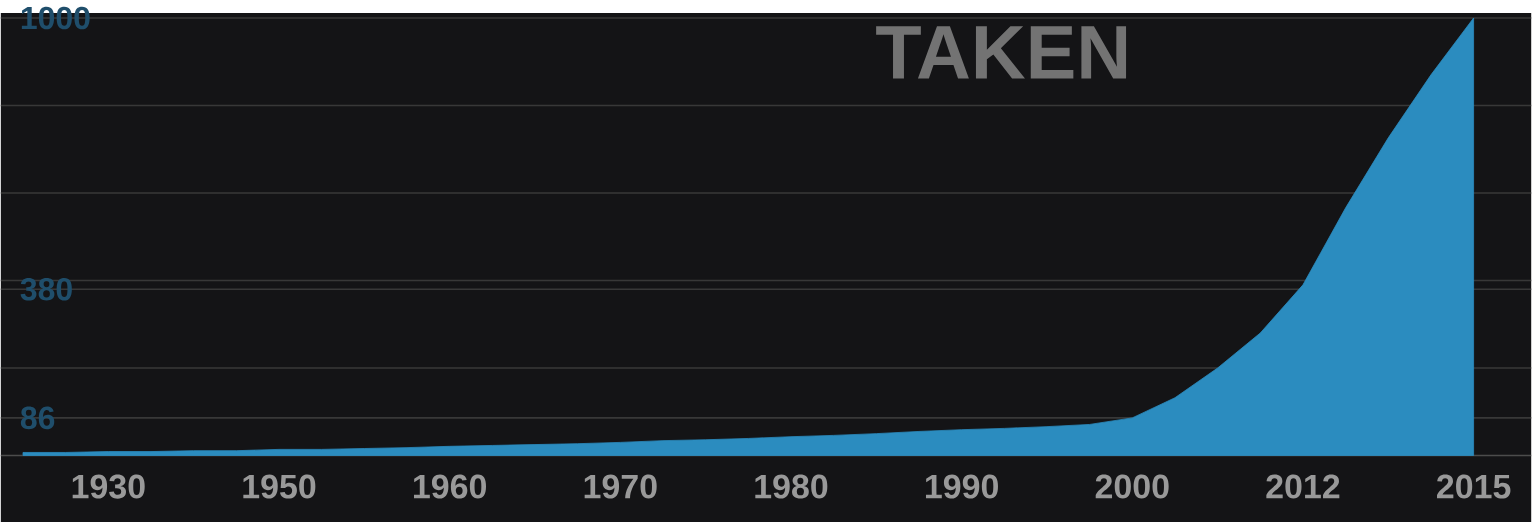 The width and height of the screenshot is (1532, 522). Describe the element at coordinates (46, 289) in the screenshot. I see `y-tick-label: 380` at that location.